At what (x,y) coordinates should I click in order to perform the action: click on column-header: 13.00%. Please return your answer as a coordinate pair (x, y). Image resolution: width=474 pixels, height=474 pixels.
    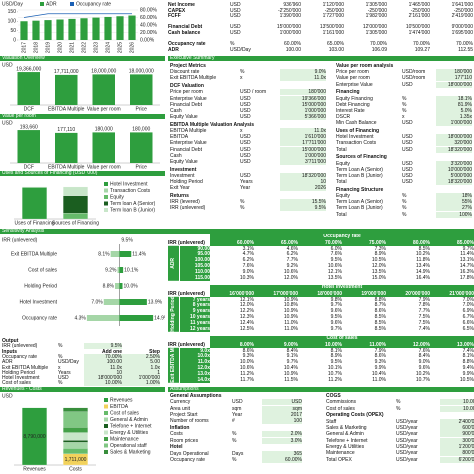
    Looking at the image, I should click on (452, 344).